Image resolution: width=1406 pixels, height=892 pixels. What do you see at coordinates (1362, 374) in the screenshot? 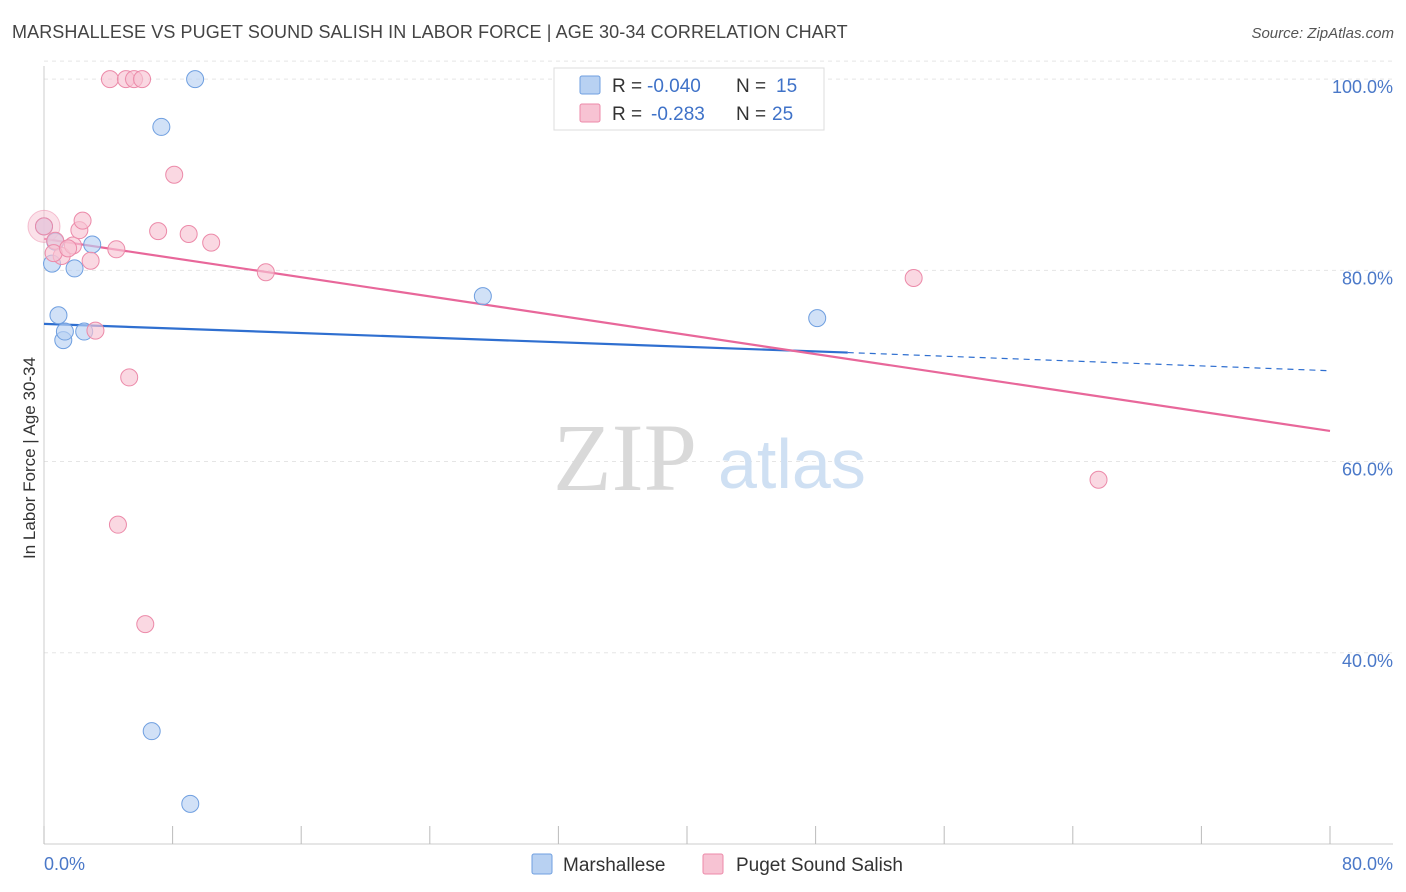
I see `y-tick-labels: 40.0% 60.0% 80.0% 100.0%` at bounding box center [1362, 374].